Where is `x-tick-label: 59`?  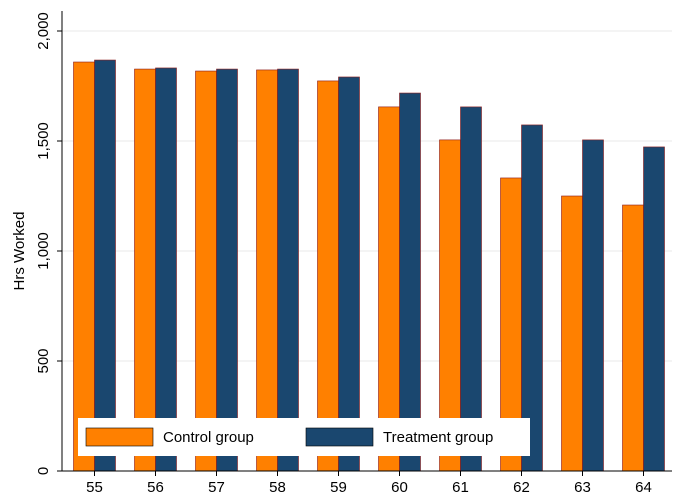 x-tick-label: 59 is located at coordinates (338, 487).